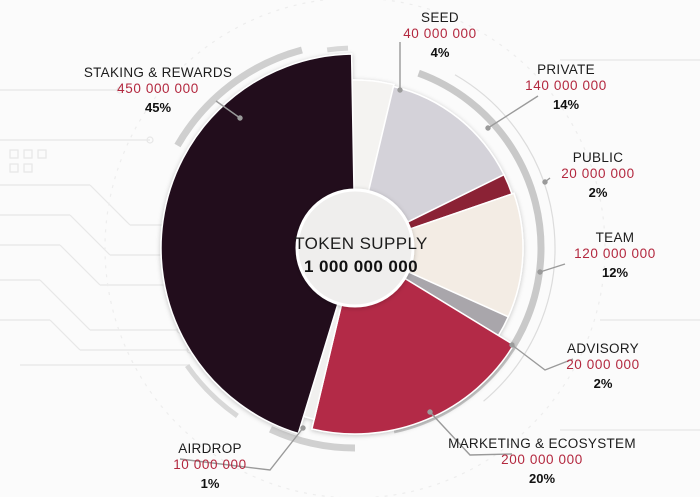 The width and height of the screenshot is (700, 497). What do you see at coordinates (440, 17) in the screenshot?
I see `slice-label-seed: SEED` at bounding box center [440, 17].